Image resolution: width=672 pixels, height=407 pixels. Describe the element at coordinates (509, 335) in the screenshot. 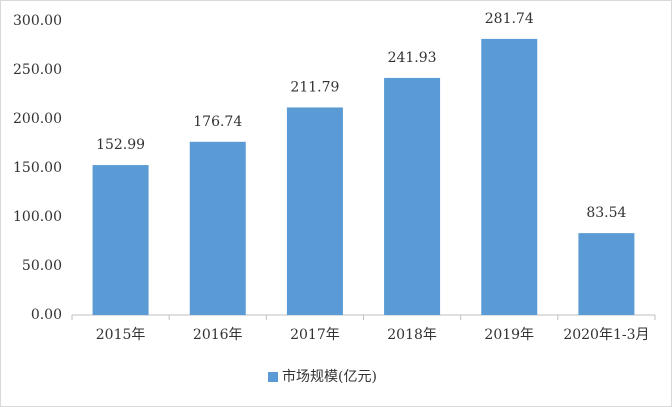

I see `x-tick-label: 2019年` at that location.